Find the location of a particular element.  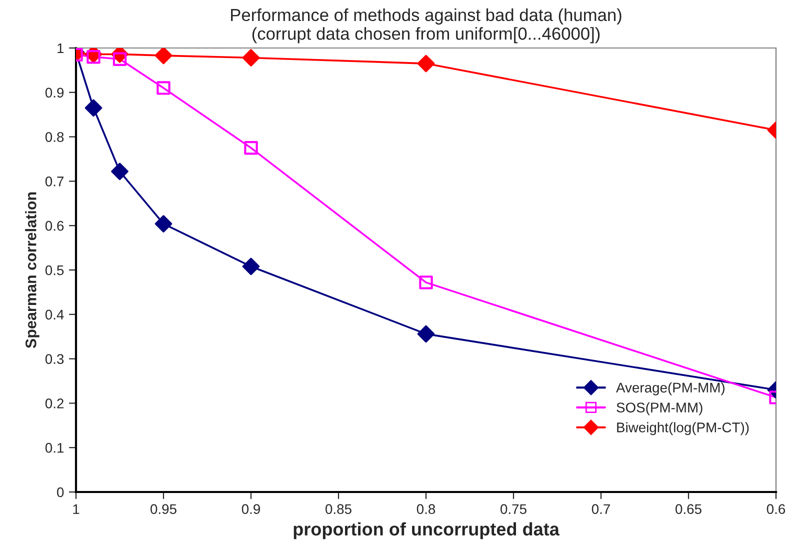

y-tick-label: 0.4 is located at coordinates (54, 315).